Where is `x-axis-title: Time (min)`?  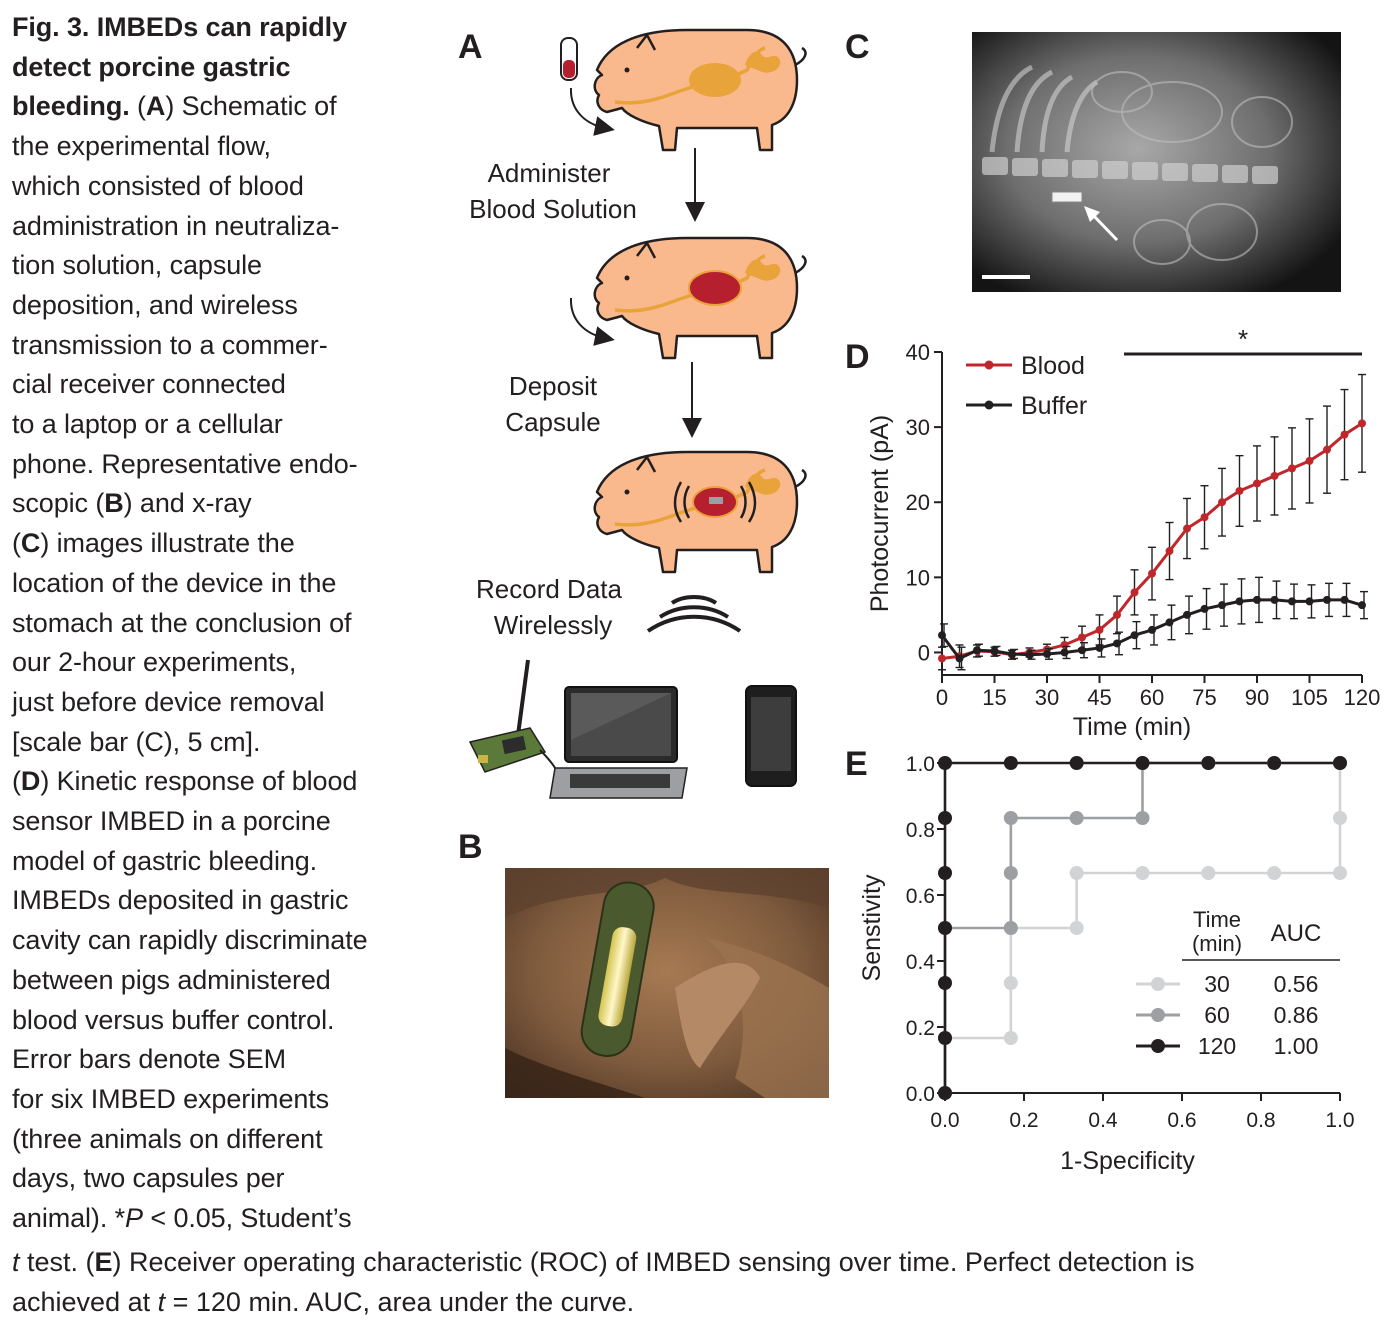
x-axis-title: Time (min) is located at coordinates (1132, 727).